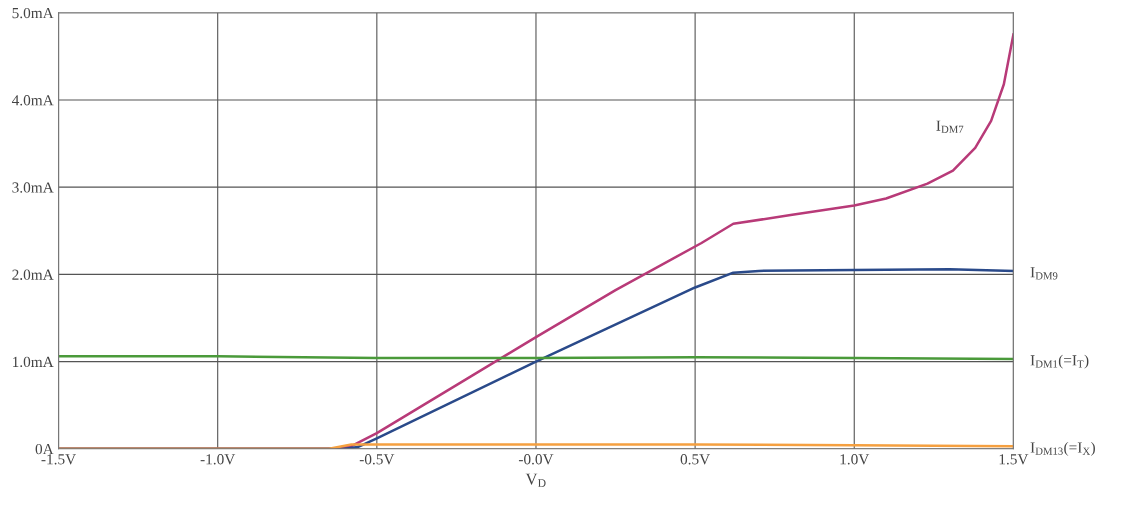  What do you see at coordinates (695, 459) in the screenshot?
I see `x-tick-label: 0.5V` at bounding box center [695, 459].